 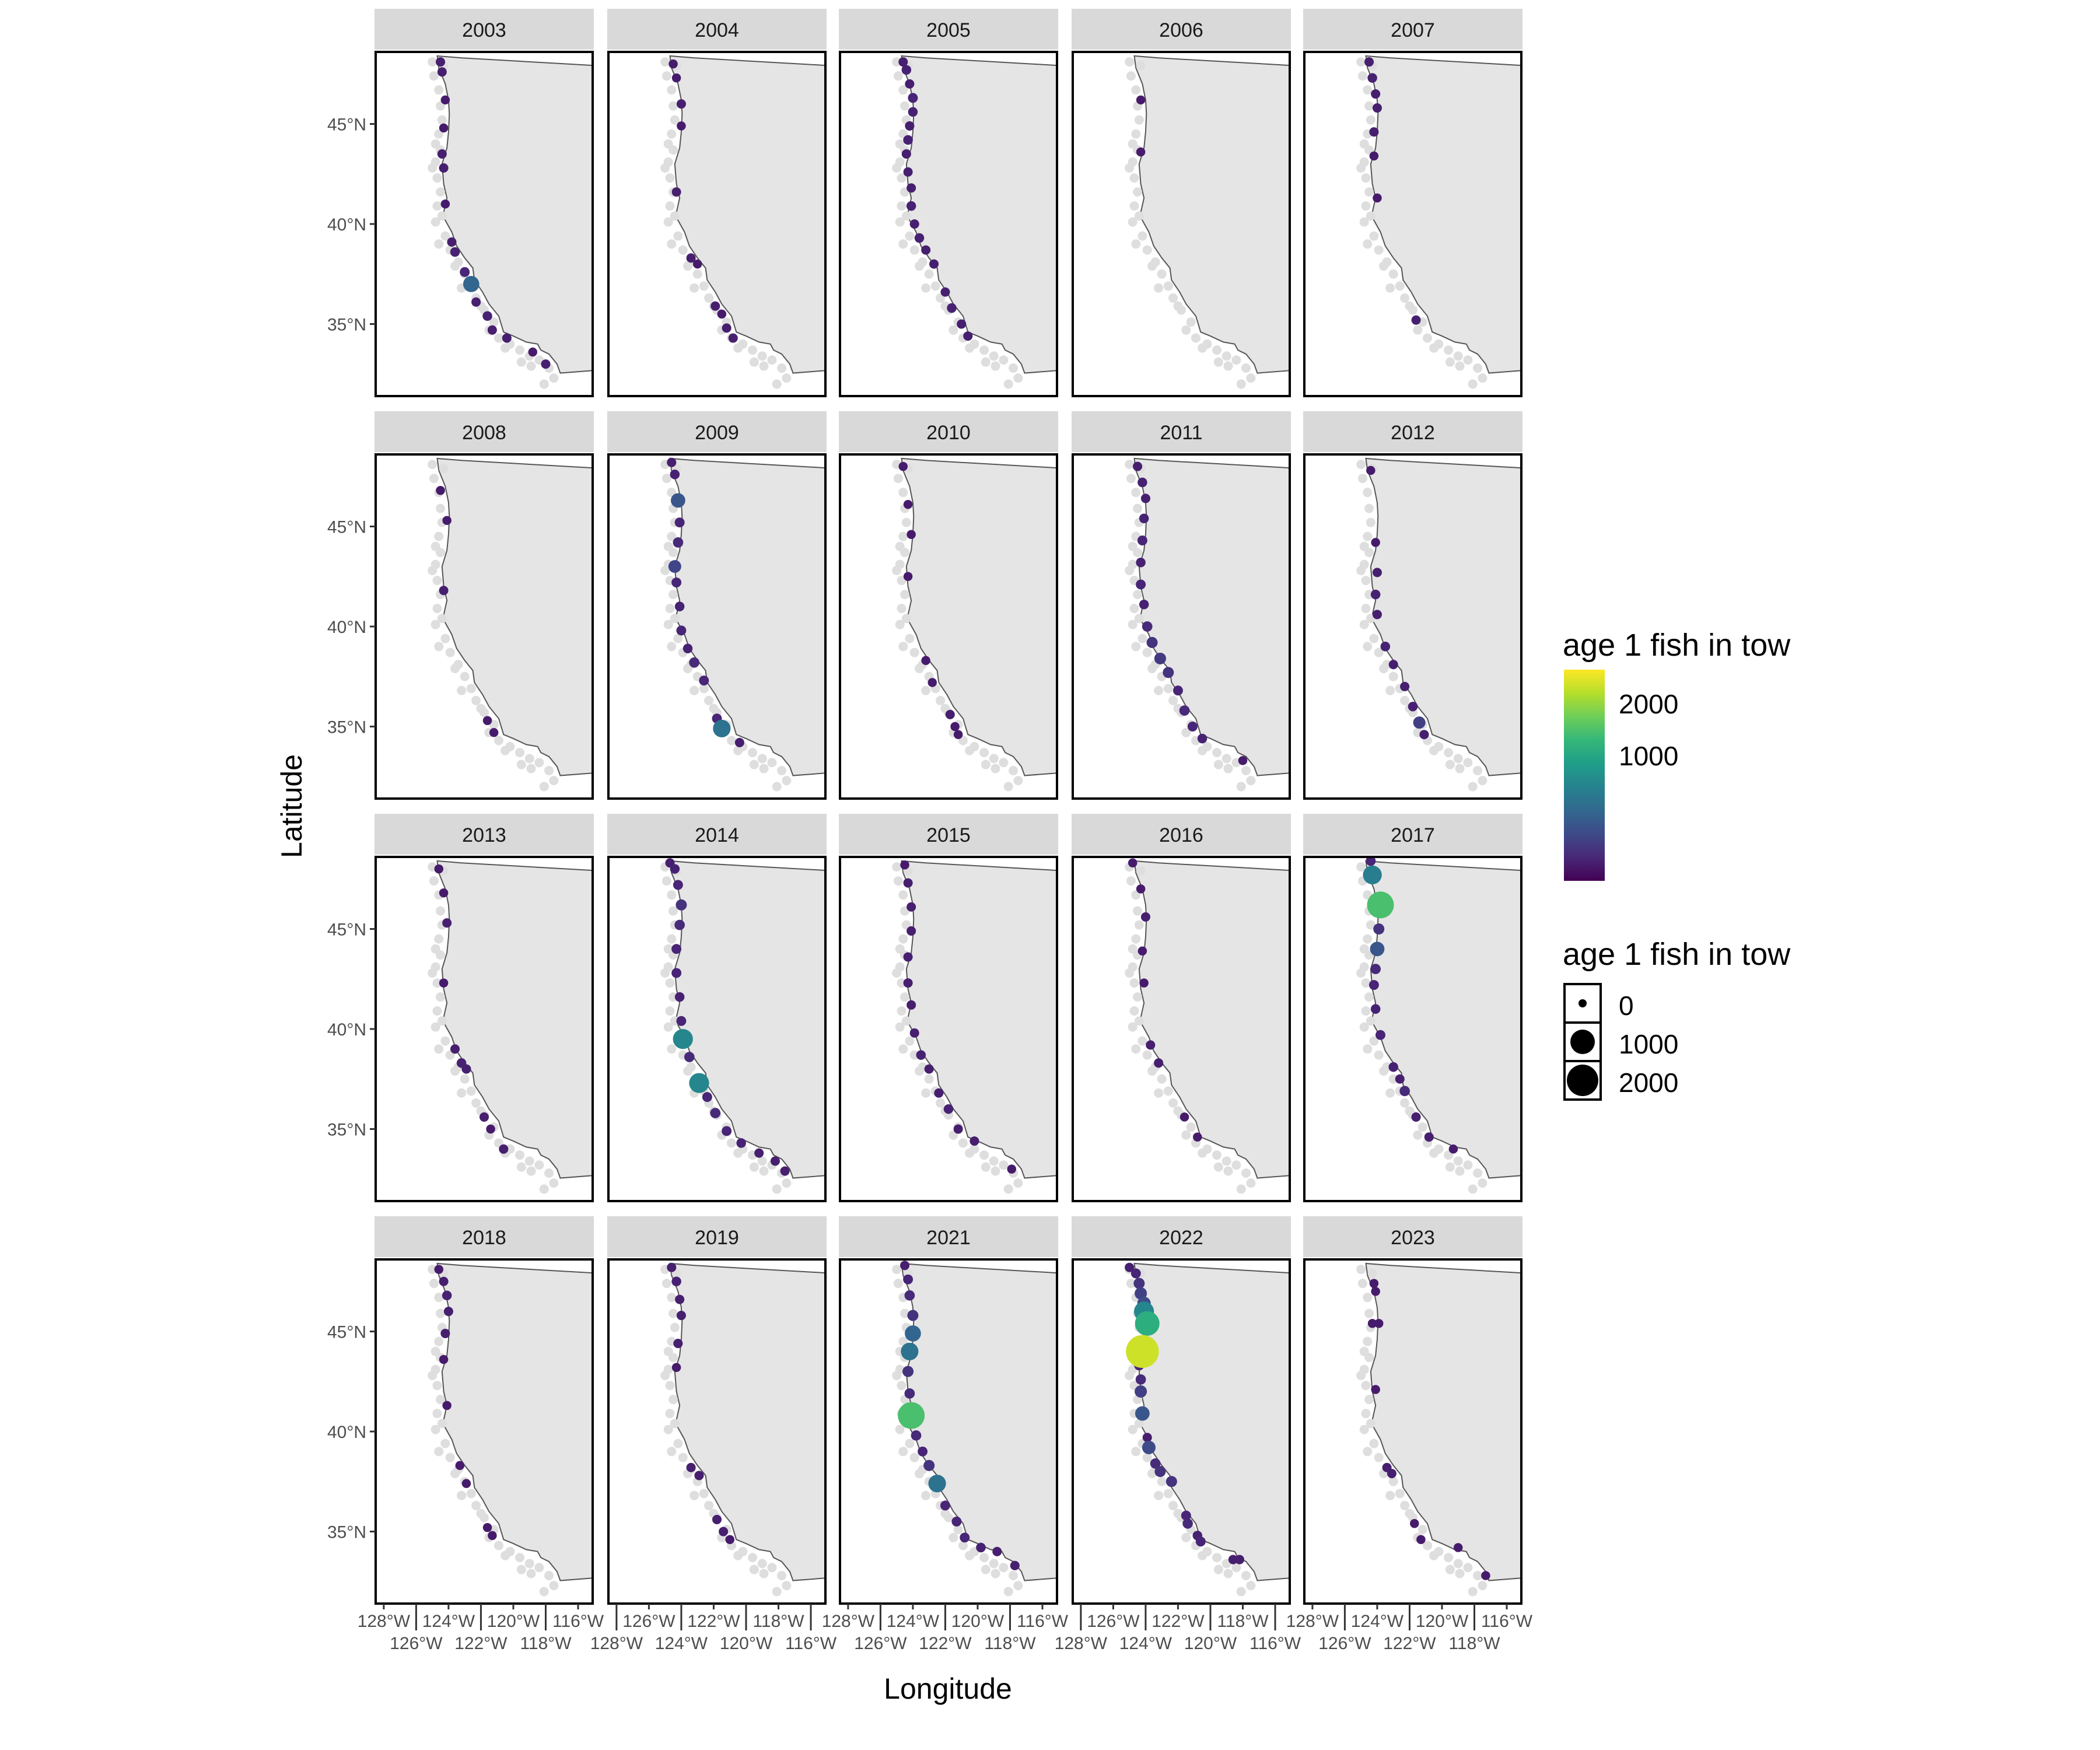 I want to click on land-polygon, so click(x=979, y=1019).